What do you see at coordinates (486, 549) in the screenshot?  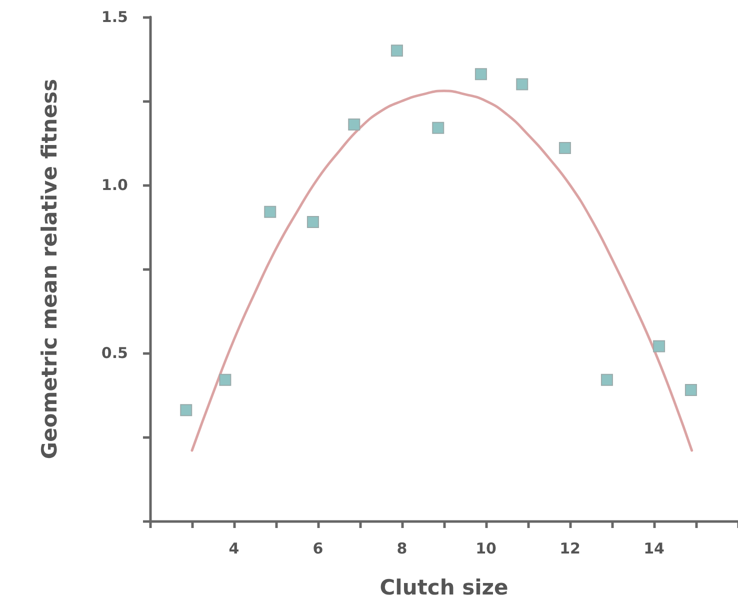 I see `x-tick-label: 10` at bounding box center [486, 549].